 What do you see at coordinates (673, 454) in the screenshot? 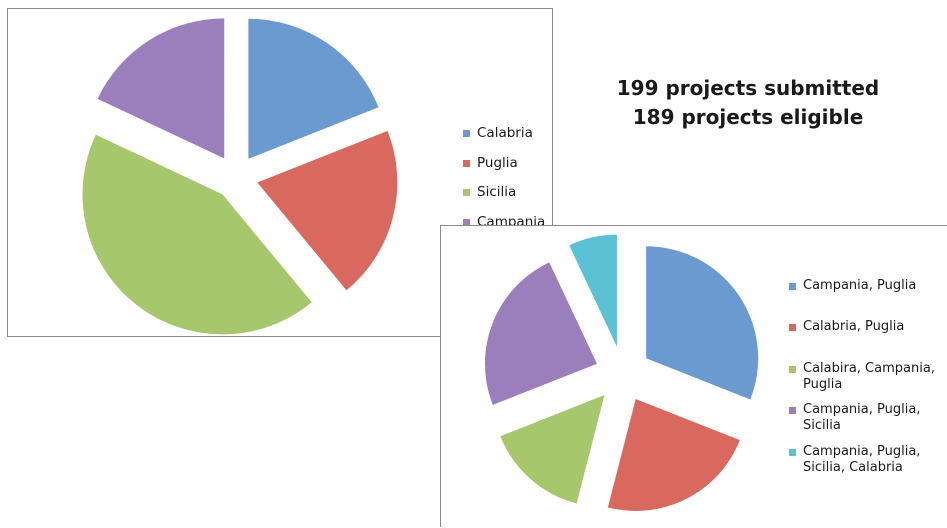
I see `pie-slice-calabria-puglia` at bounding box center [673, 454].